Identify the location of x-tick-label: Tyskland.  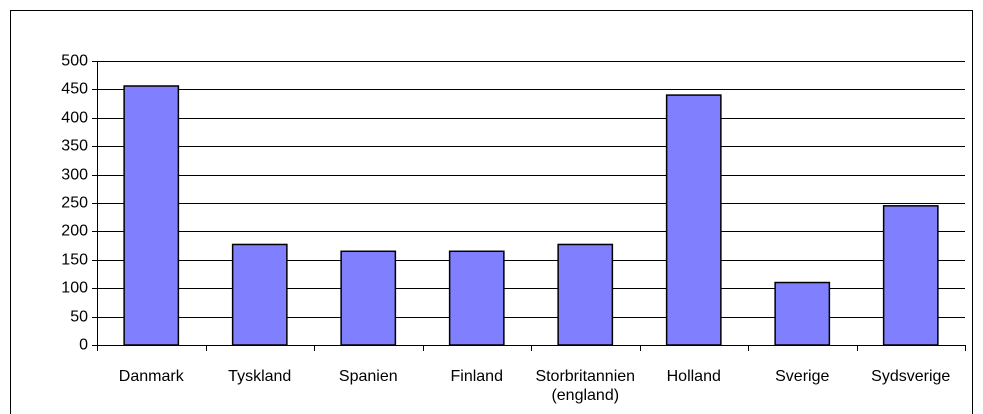
(260, 376).